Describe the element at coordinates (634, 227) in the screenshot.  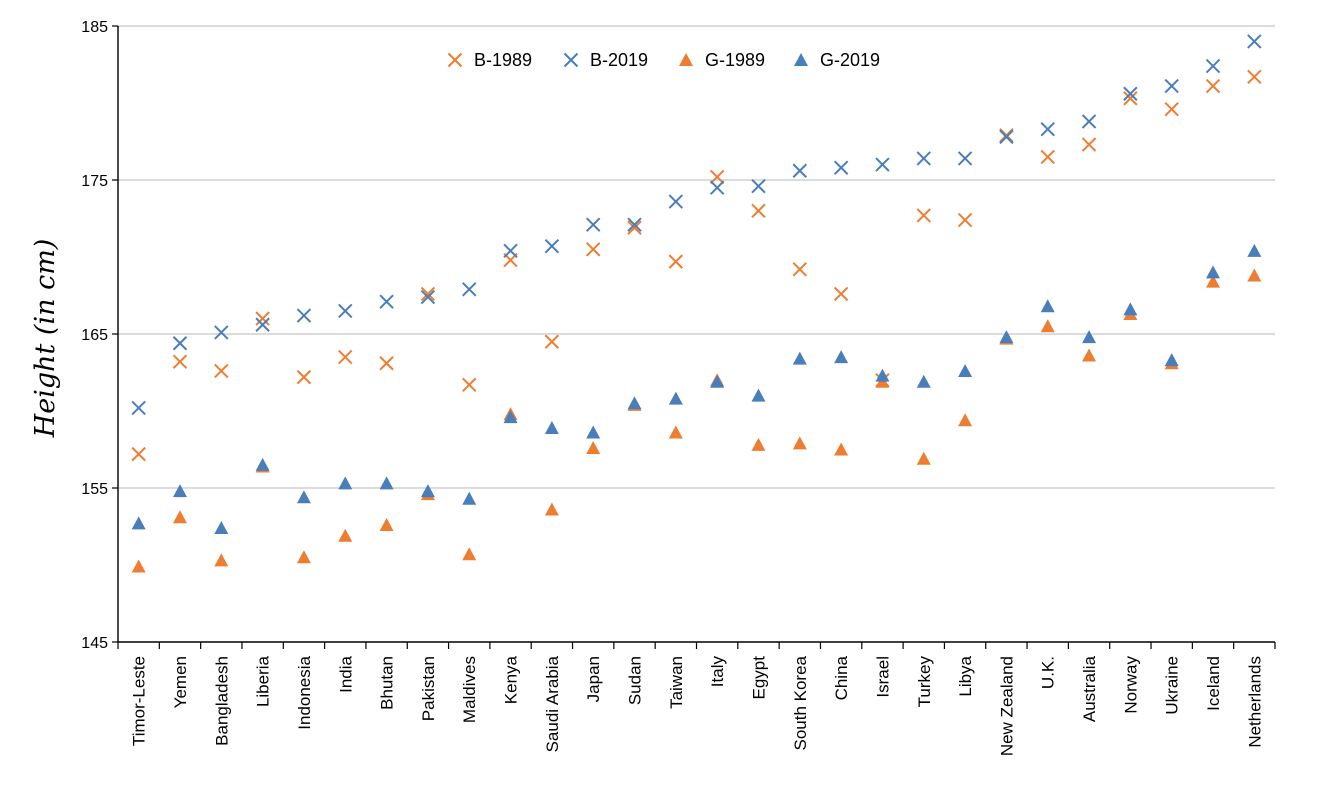
I see `marker-b-1989-sudan` at that location.